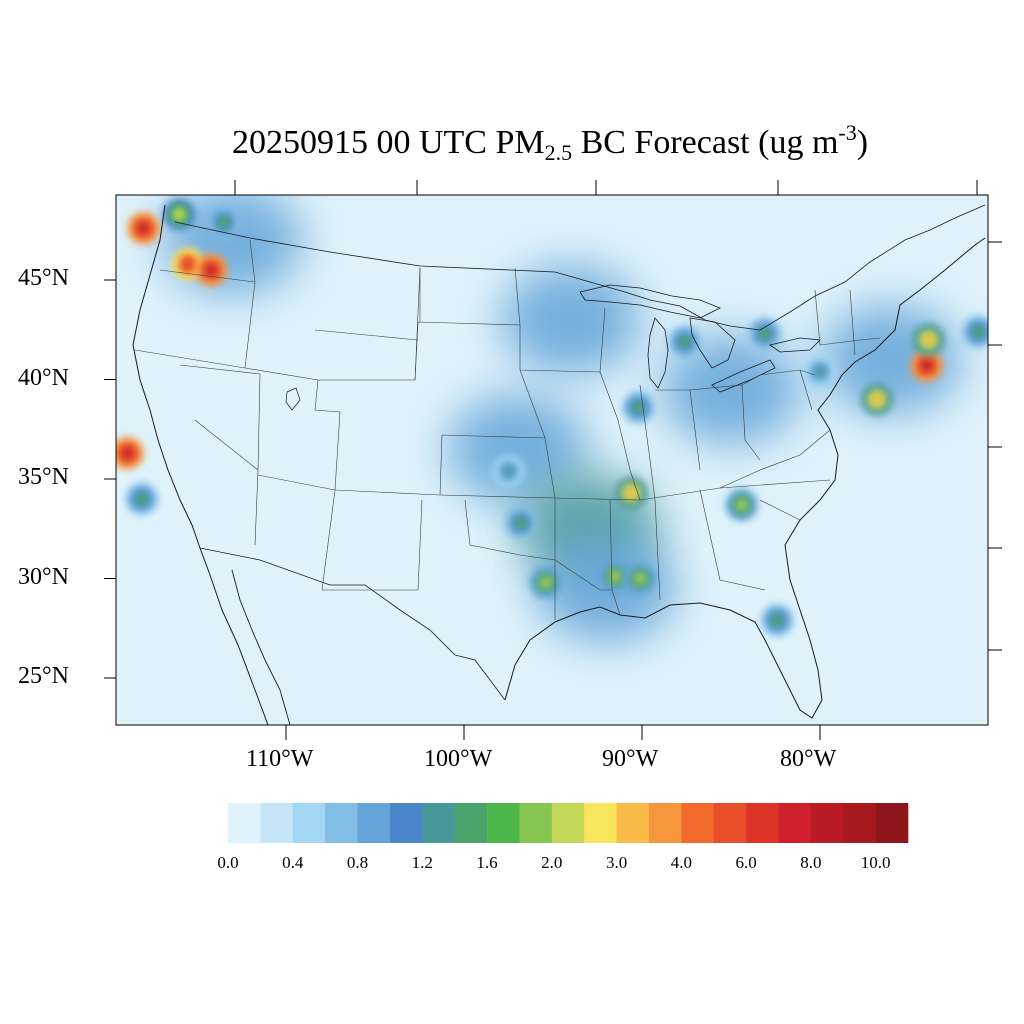 The width and height of the screenshot is (1024, 1024). I want to click on lake-superior, so click(650, 301).